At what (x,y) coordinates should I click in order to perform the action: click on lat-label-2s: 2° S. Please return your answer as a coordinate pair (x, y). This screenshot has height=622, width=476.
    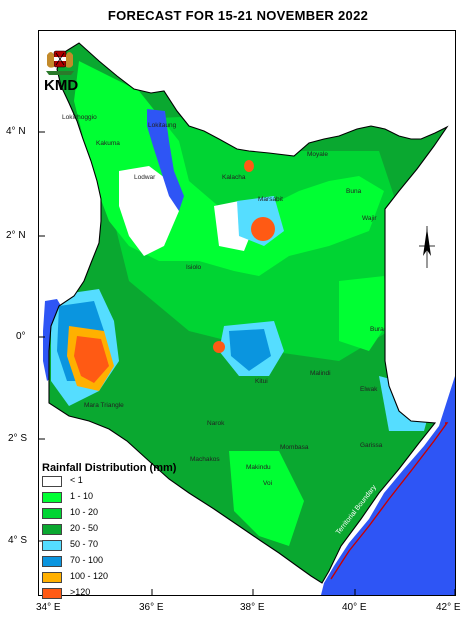
    Looking at the image, I should click on (18, 438).